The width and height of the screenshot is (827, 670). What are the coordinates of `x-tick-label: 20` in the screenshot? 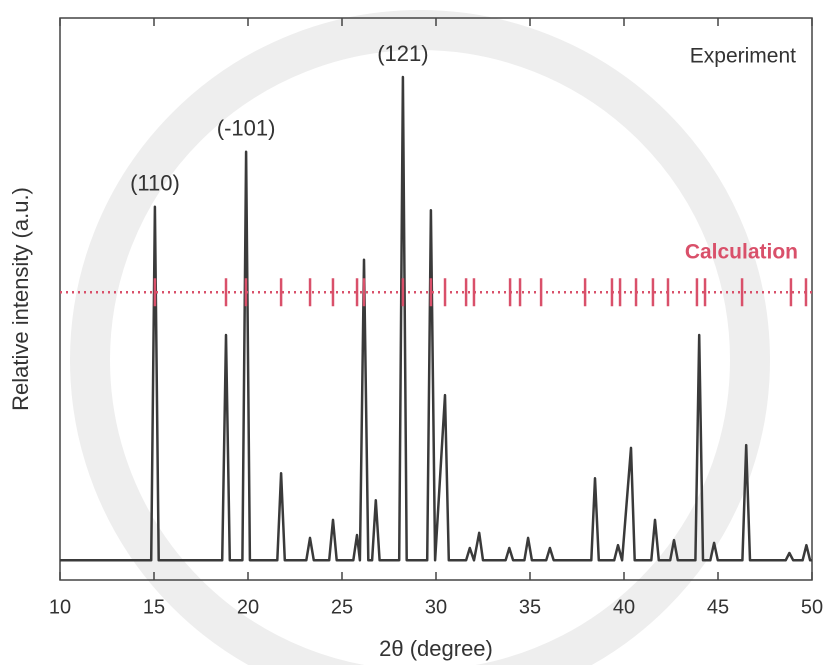 It's located at (248, 607).